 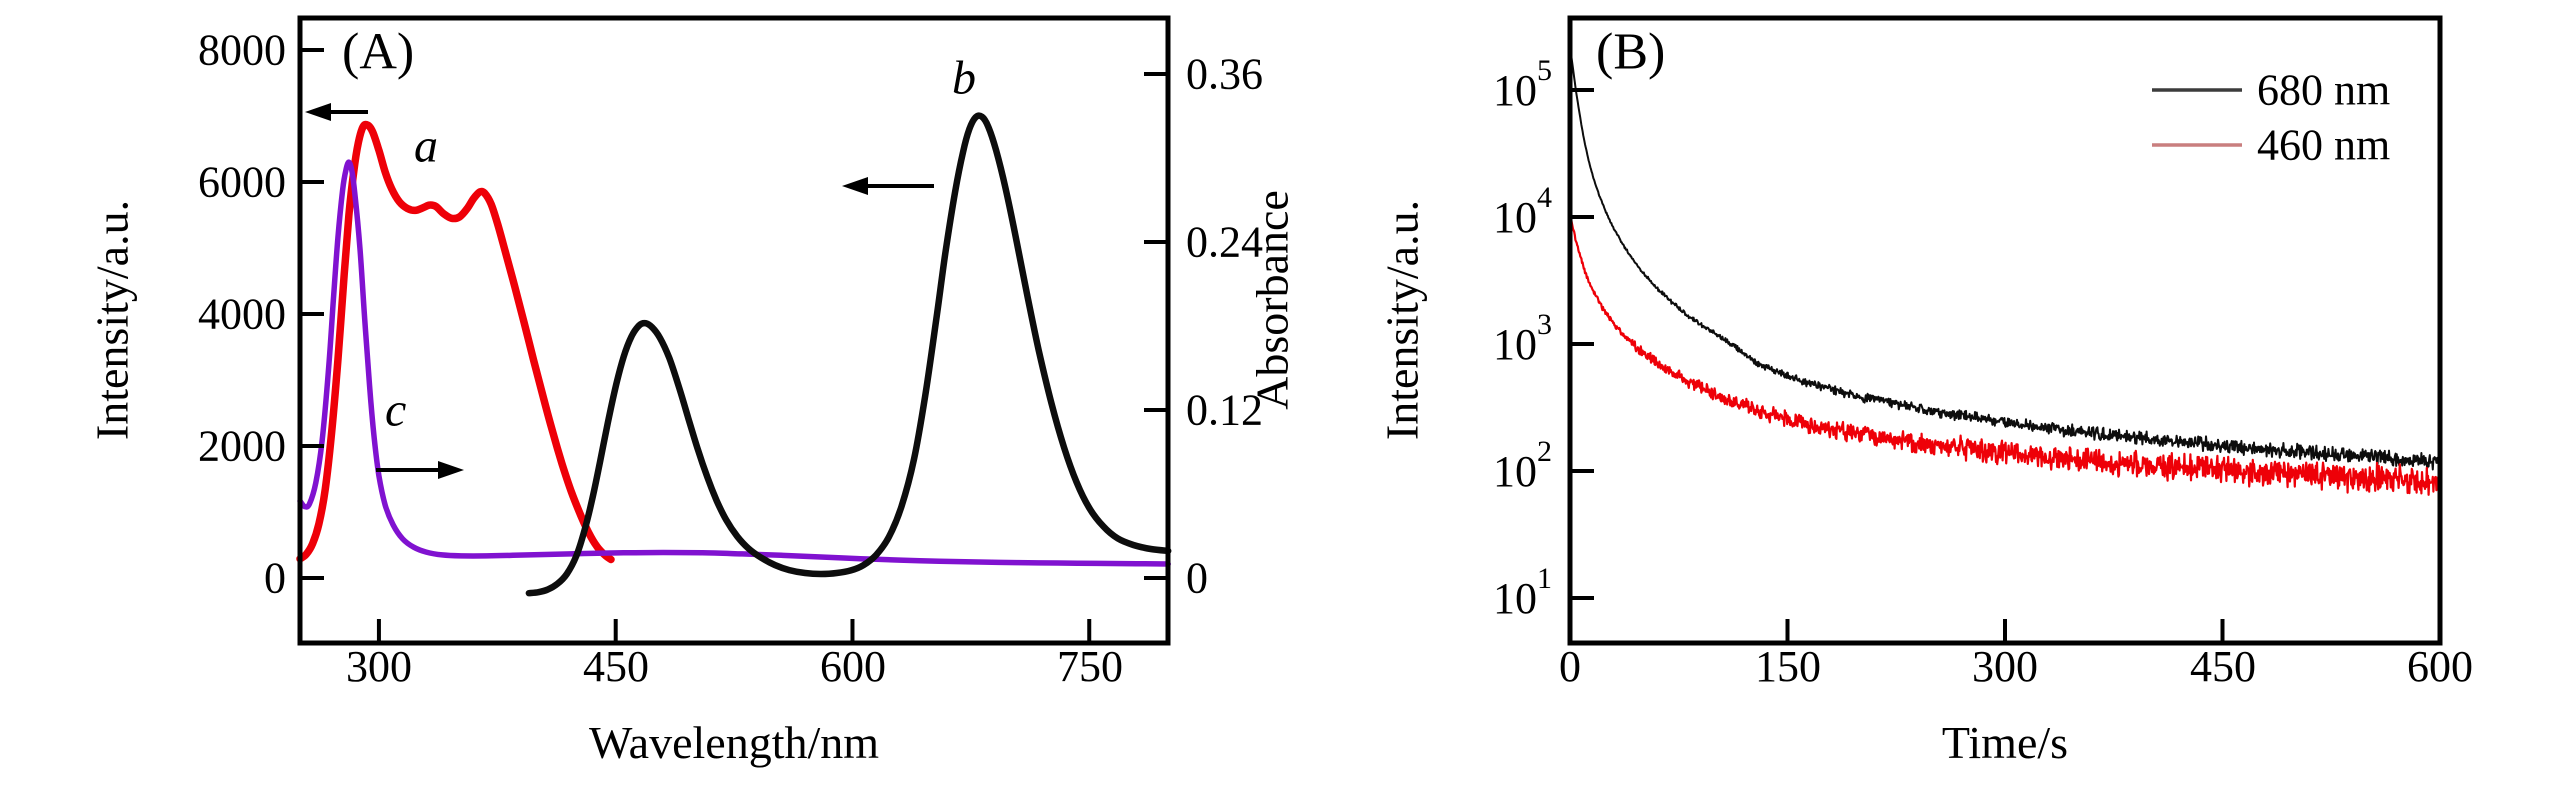 What do you see at coordinates (275, 578) in the screenshot?
I see `panel-a-yleft-tick-0: 0` at bounding box center [275, 578].